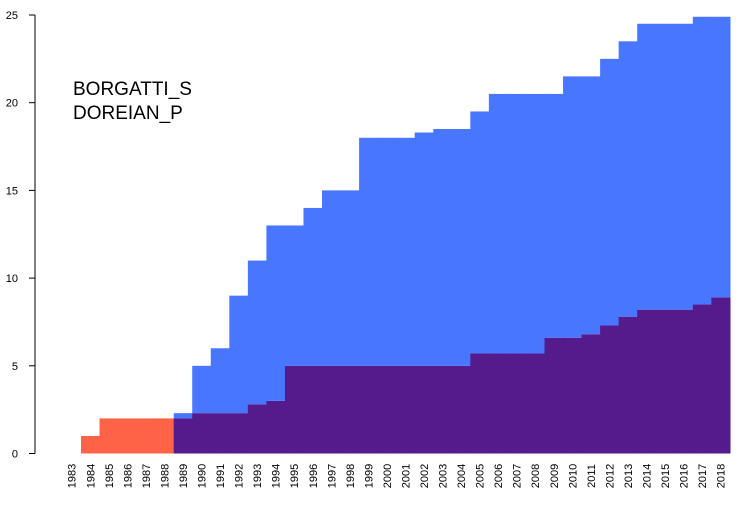 The height and width of the screenshot is (509, 740). I want to click on bar-borgatti-s-1994, so click(276, 313).